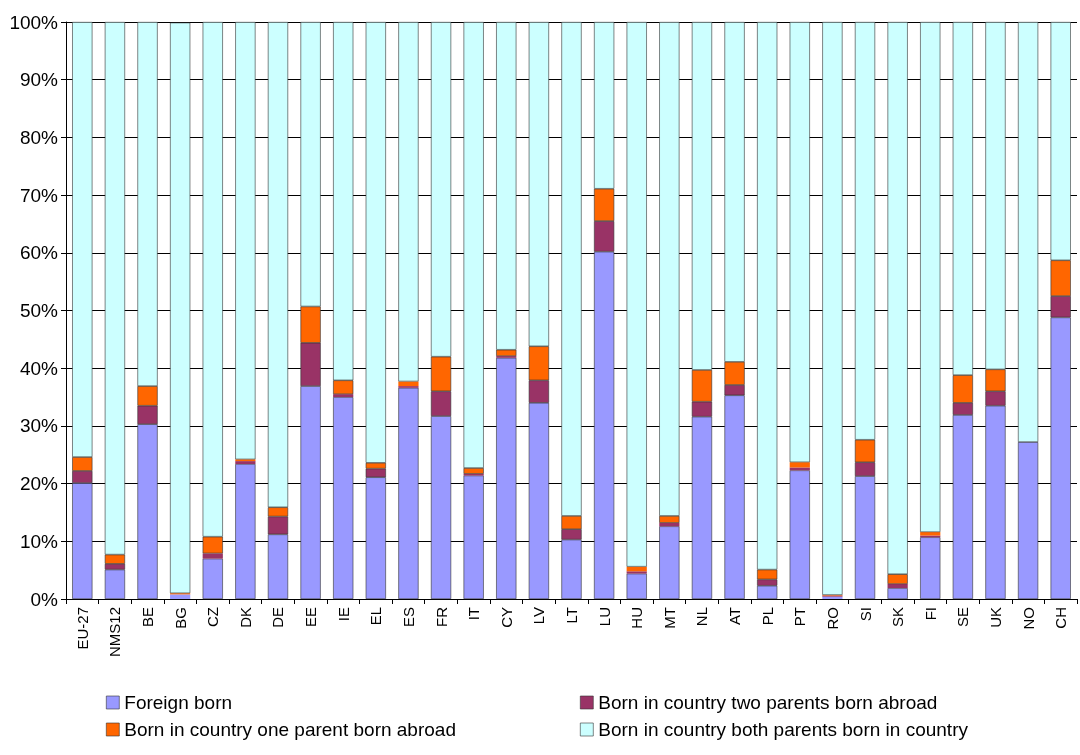 The height and width of the screenshot is (755, 1080). I want to click on y-tick-label: 60%, so click(39, 253).